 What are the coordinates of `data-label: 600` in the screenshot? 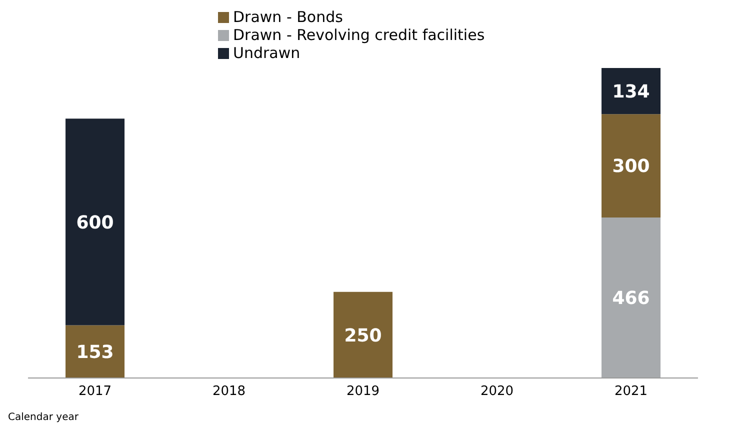 It's located at (95, 223).